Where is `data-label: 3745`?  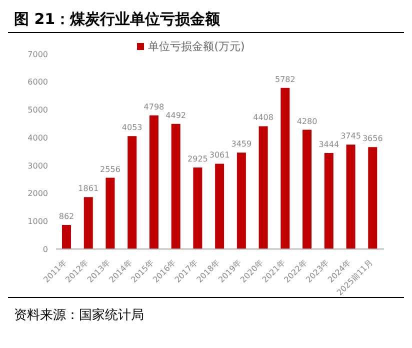
data-label: 3745 is located at coordinates (350, 136).